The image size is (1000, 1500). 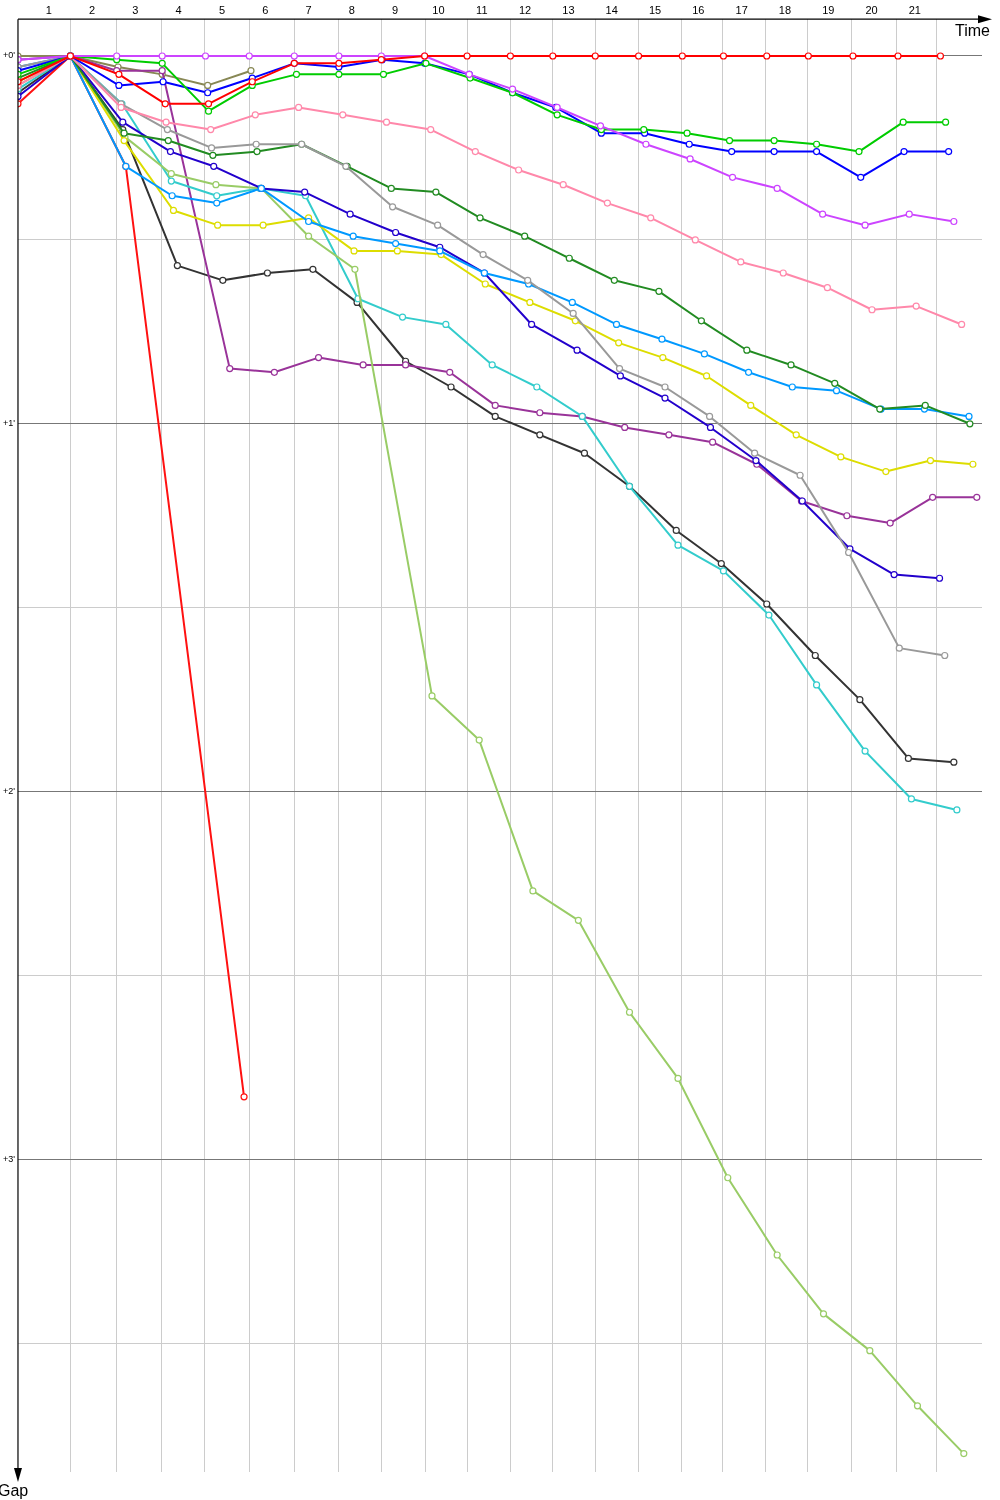 I want to click on x-tick-label: 15, so click(x=655, y=9).